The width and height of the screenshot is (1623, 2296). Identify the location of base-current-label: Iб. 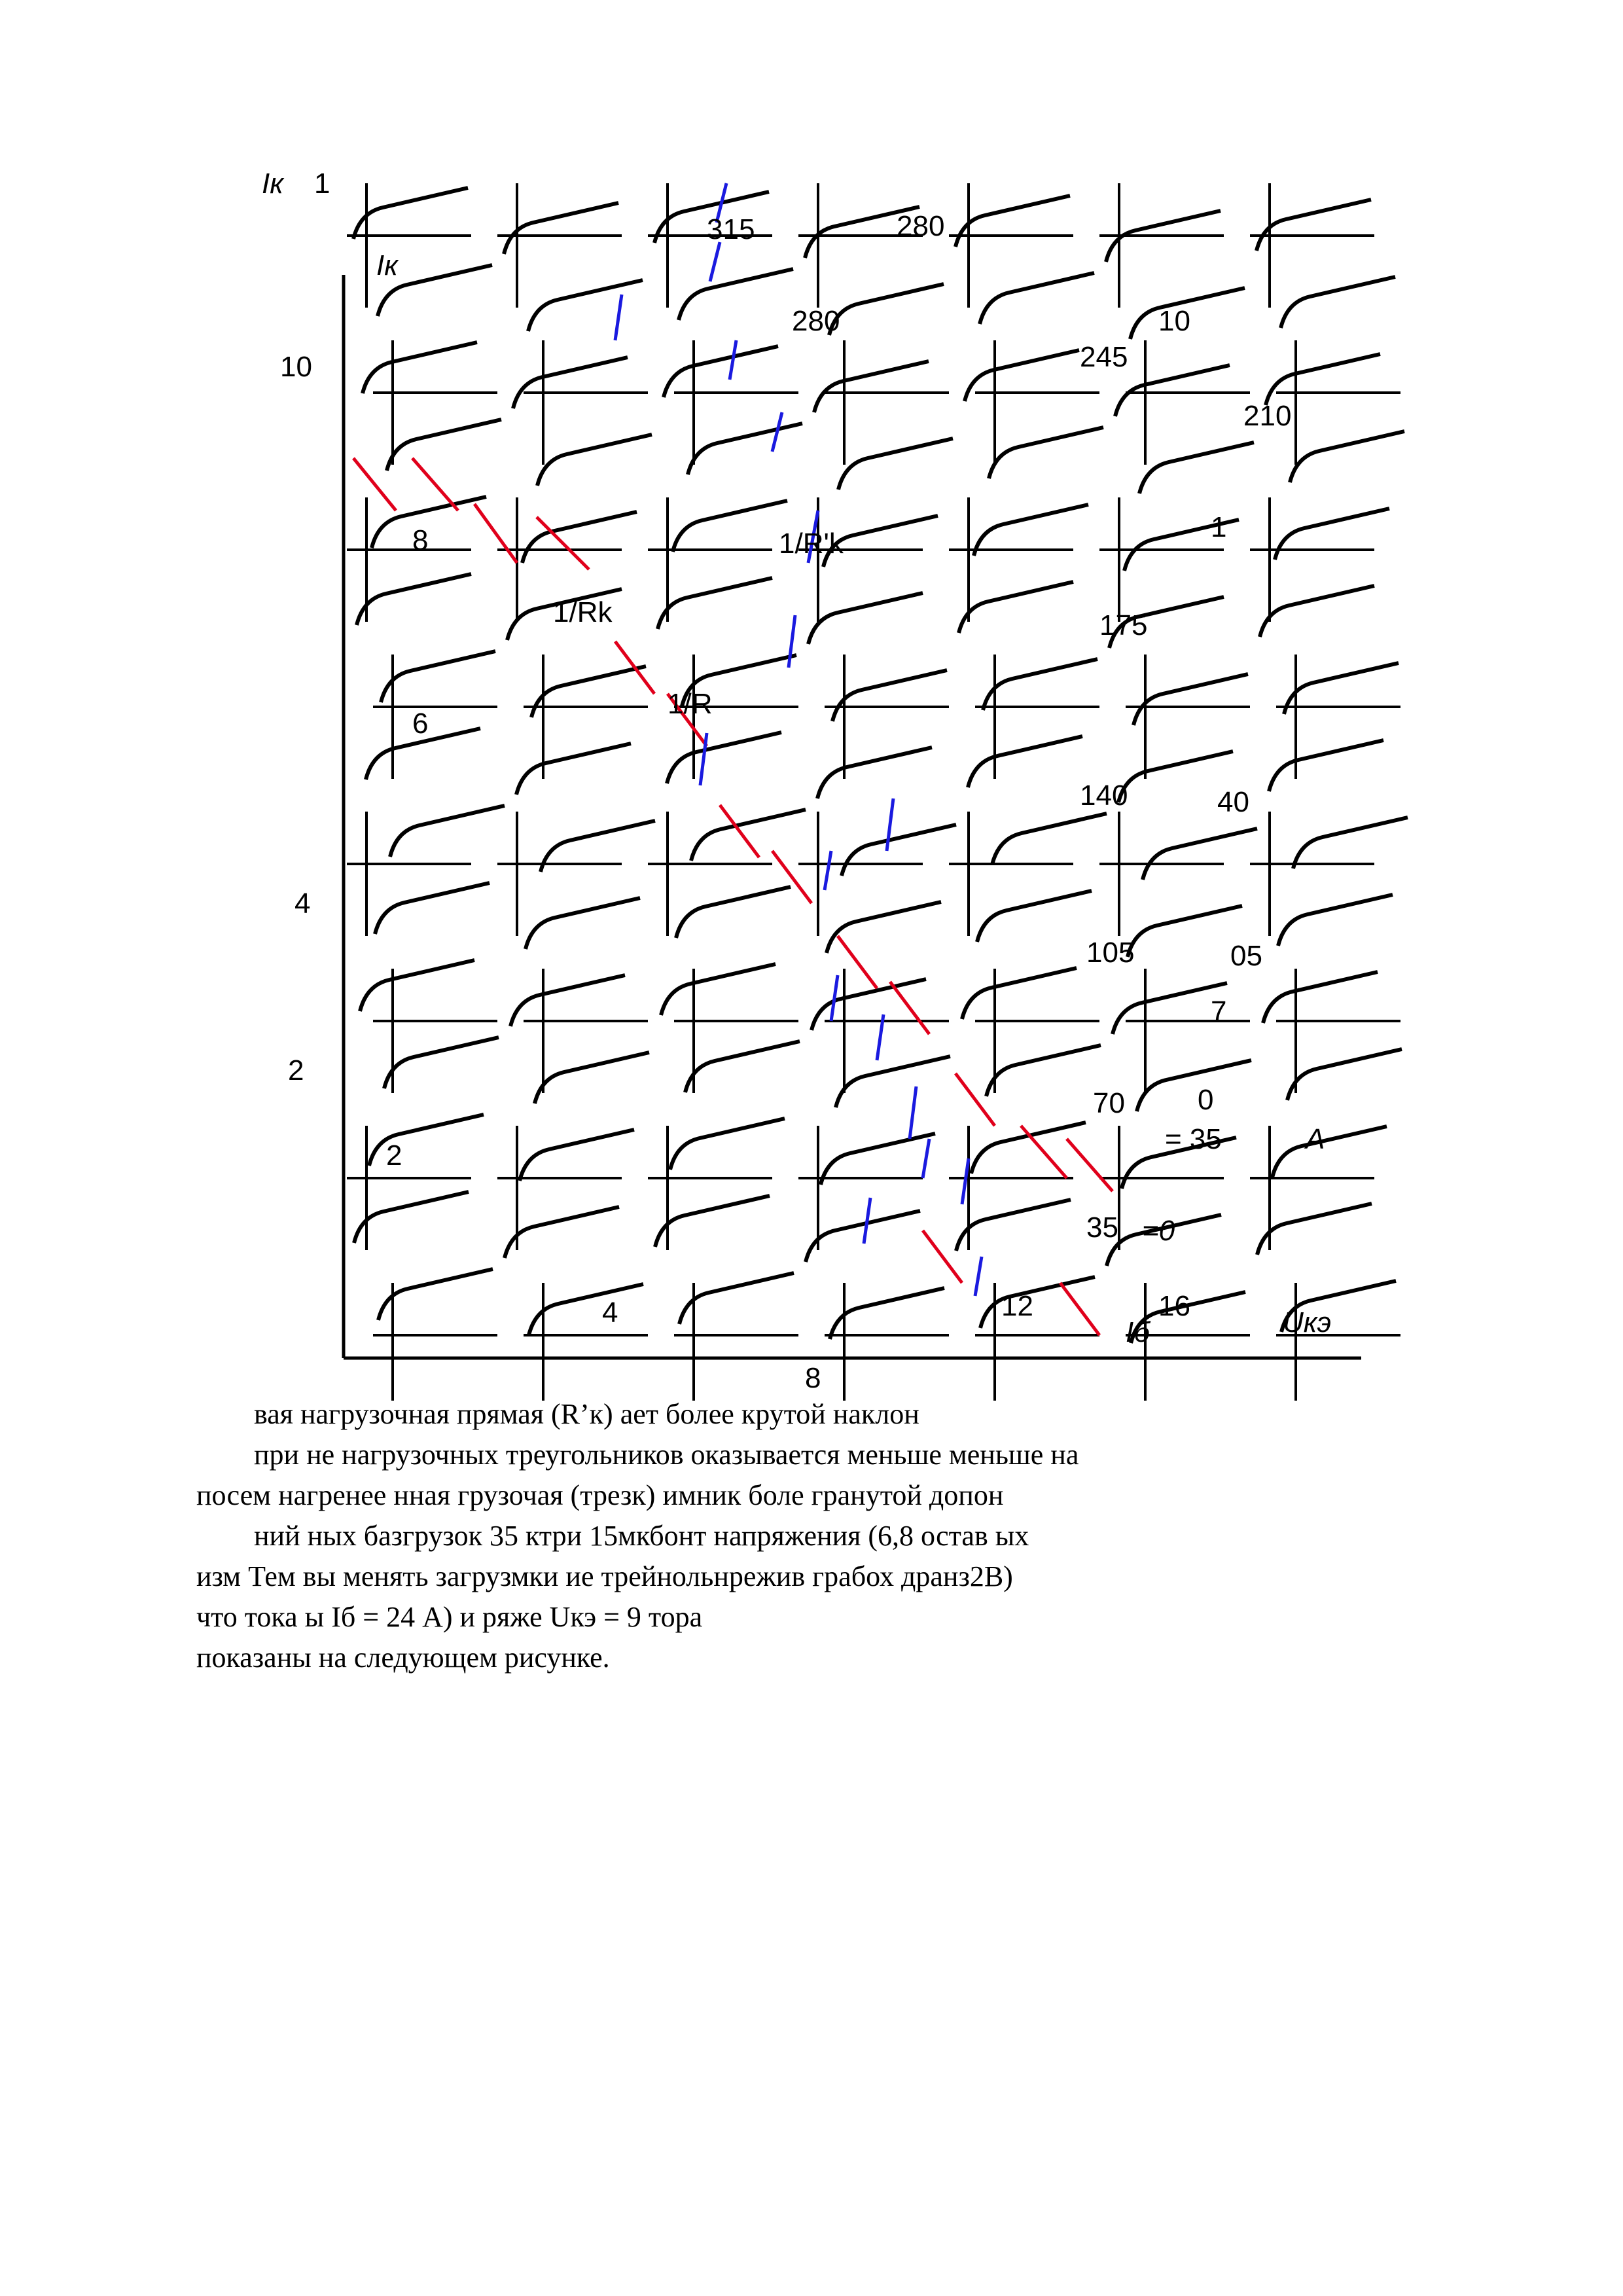
(1138, 1332).